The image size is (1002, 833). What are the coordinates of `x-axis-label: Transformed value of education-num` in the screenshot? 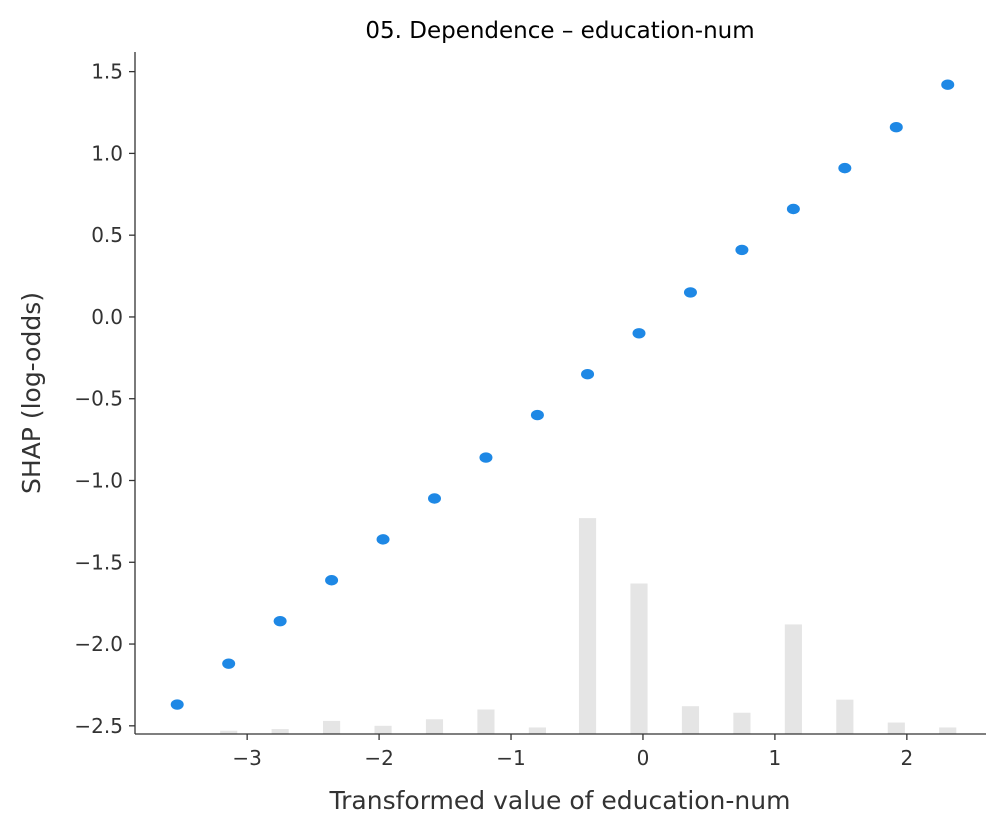 It's located at (560, 800).